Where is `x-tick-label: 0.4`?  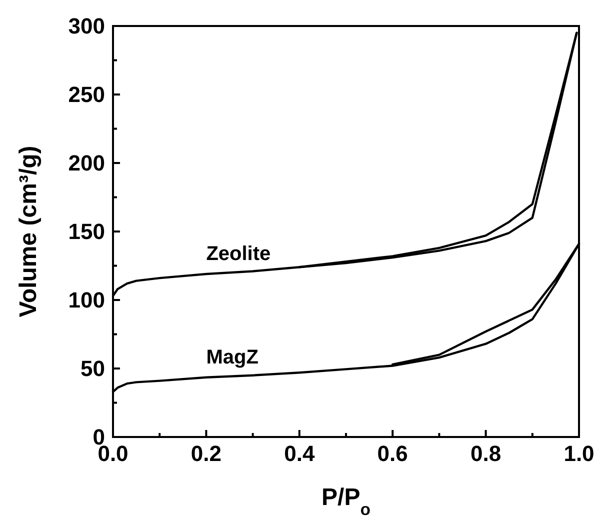 x-tick-label: 0.4 is located at coordinates (300, 453).